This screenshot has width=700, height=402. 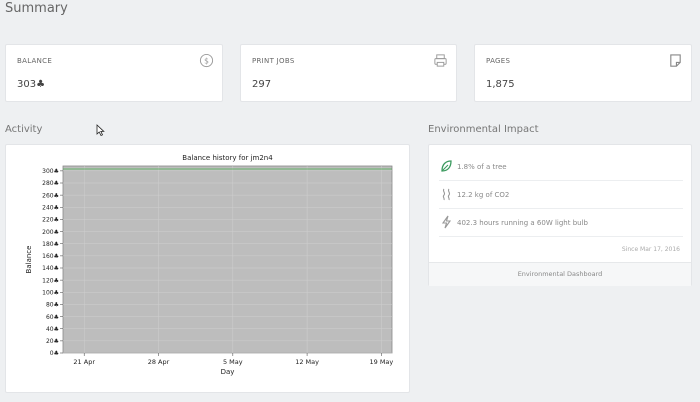 I want to click on x-tick-label: 21 Apr, so click(x=84, y=362).